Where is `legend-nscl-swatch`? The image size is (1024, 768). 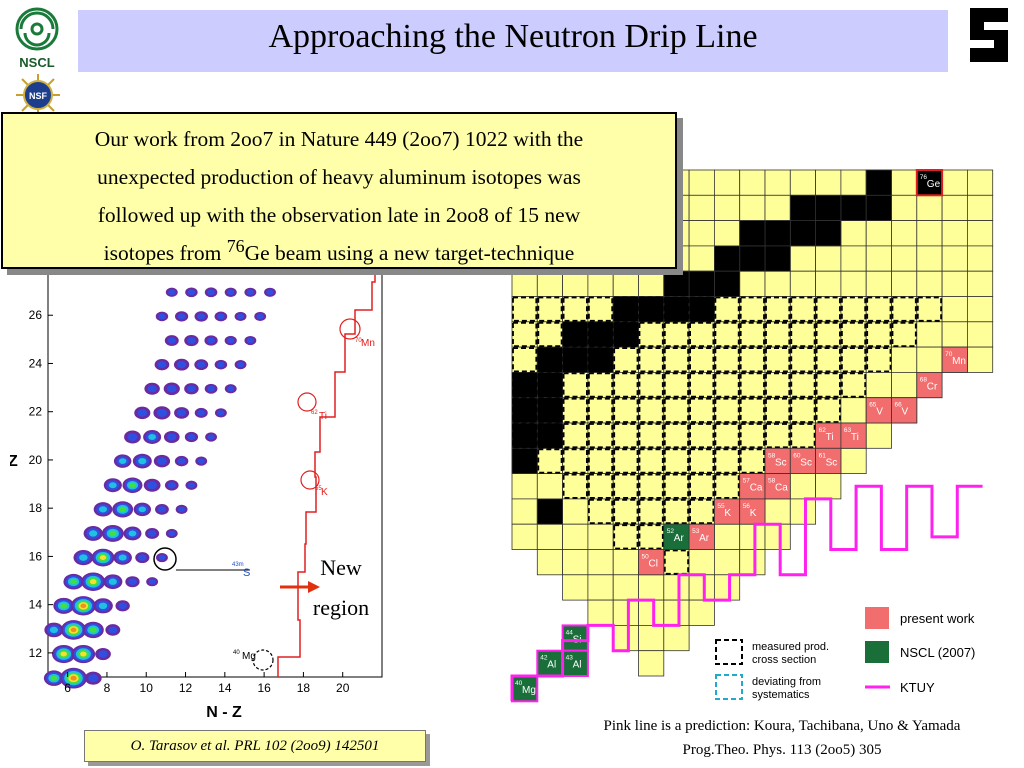 legend-nscl-swatch is located at coordinates (877, 652).